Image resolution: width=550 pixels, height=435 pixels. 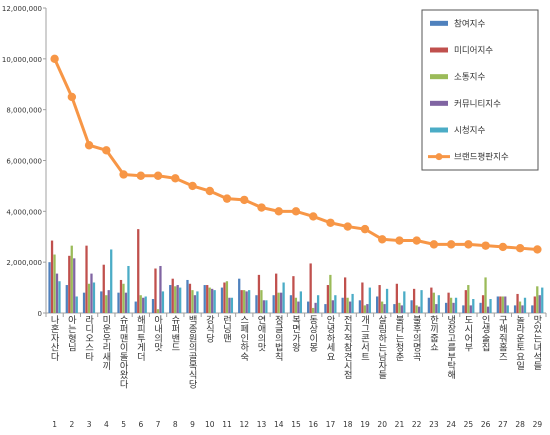 What do you see at coordinates (365, 424) in the screenshot?
I see `x-rank-label: 19` at bounding box center [365, 424].